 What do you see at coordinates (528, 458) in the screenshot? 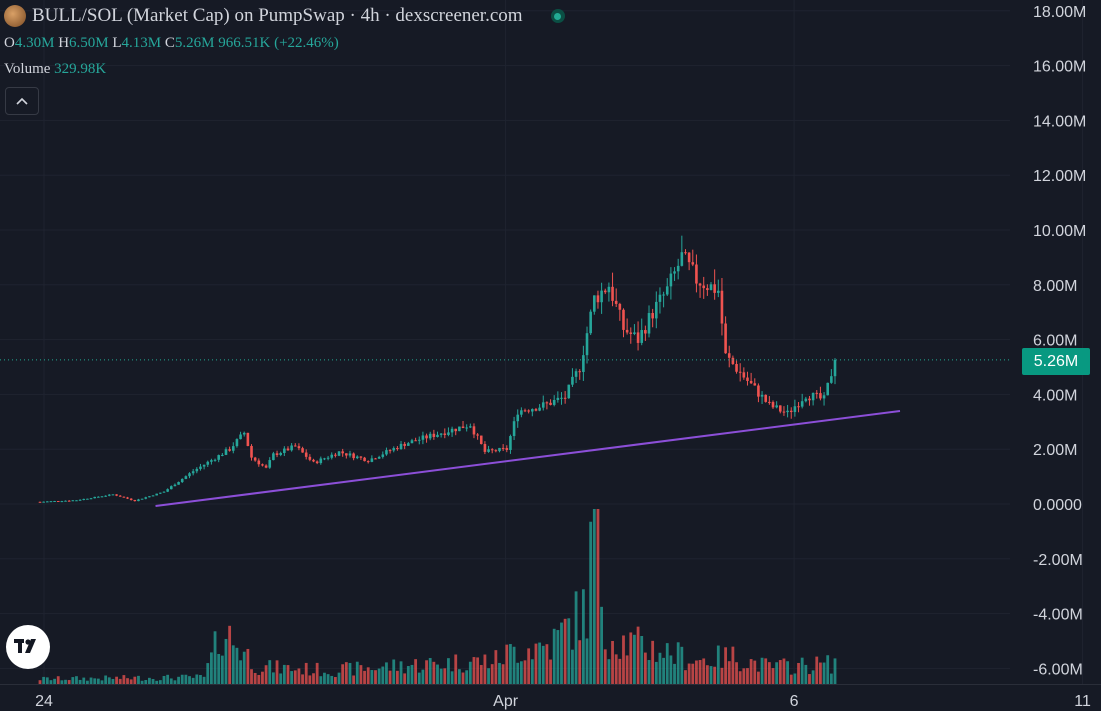
I see `trendline` at bounding box center [528, 458].